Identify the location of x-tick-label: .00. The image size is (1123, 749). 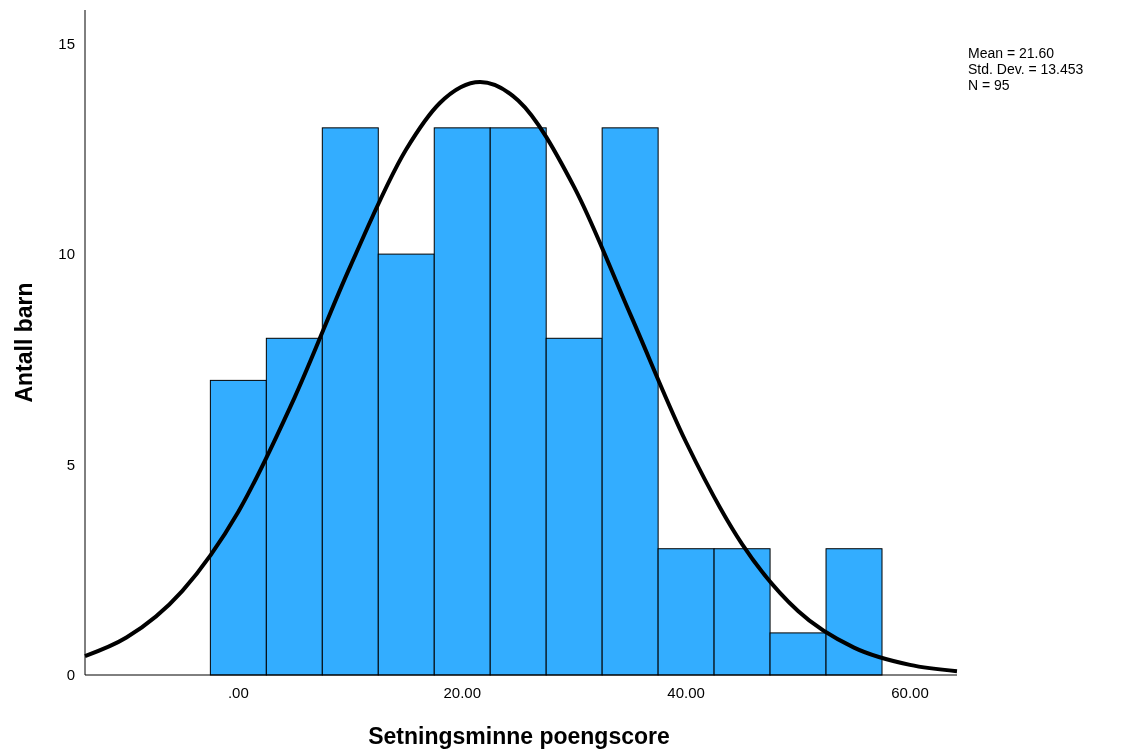
(238, 692).